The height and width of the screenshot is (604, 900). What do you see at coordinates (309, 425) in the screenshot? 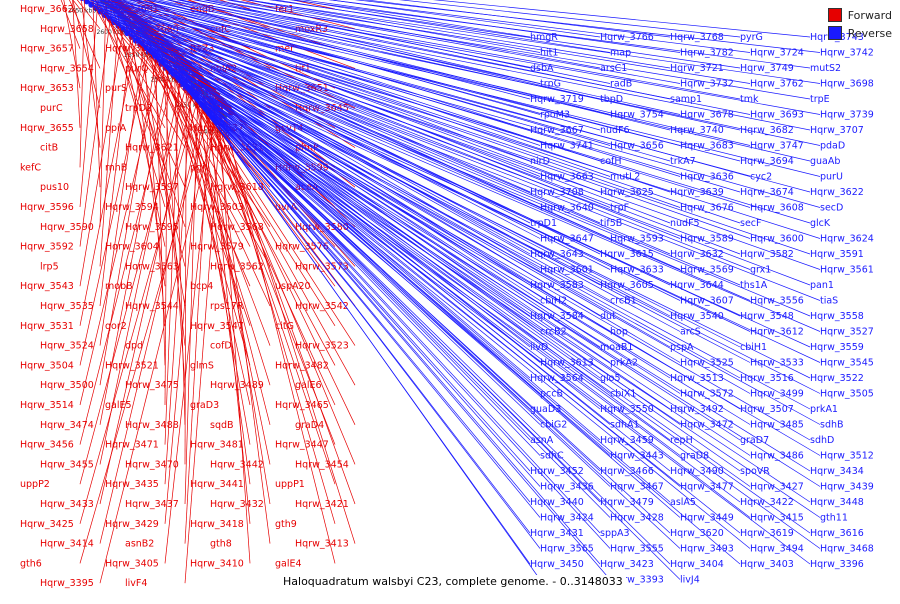
I see `forward-gene-label: graD4` at bounding box center [309, 425].